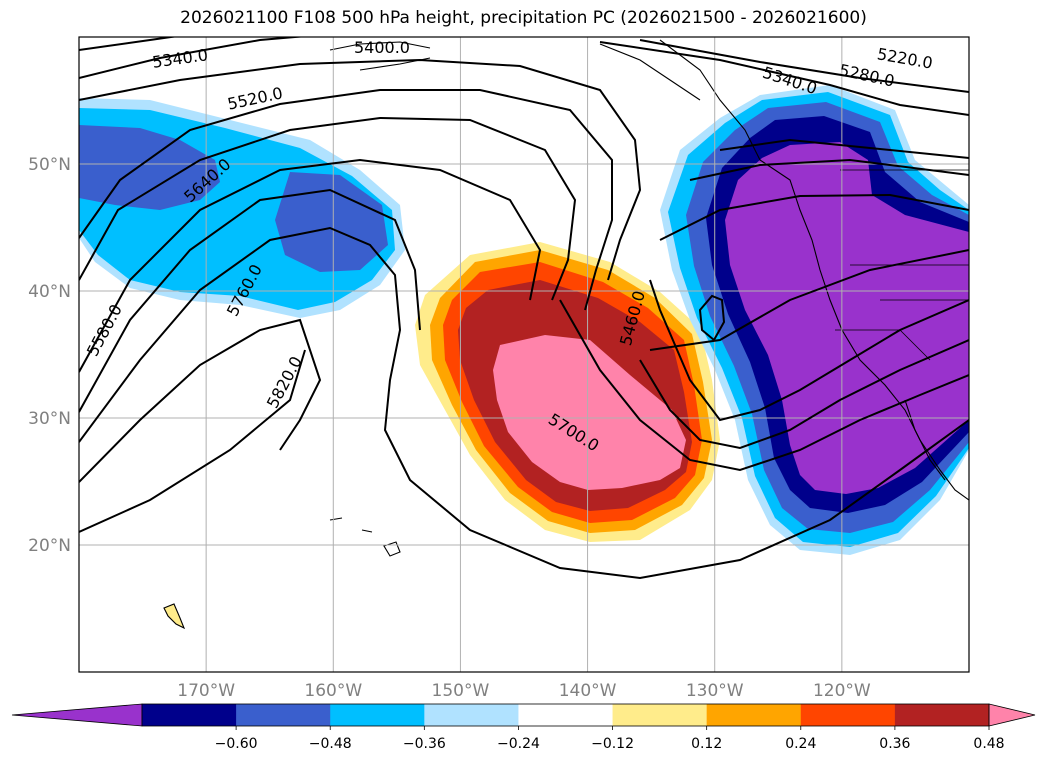 This screenshot has height=765, width=1047. Describe the element at coordinates (49, 292) in the screenshot. I see `y-tick-label: 40°N` at that location.